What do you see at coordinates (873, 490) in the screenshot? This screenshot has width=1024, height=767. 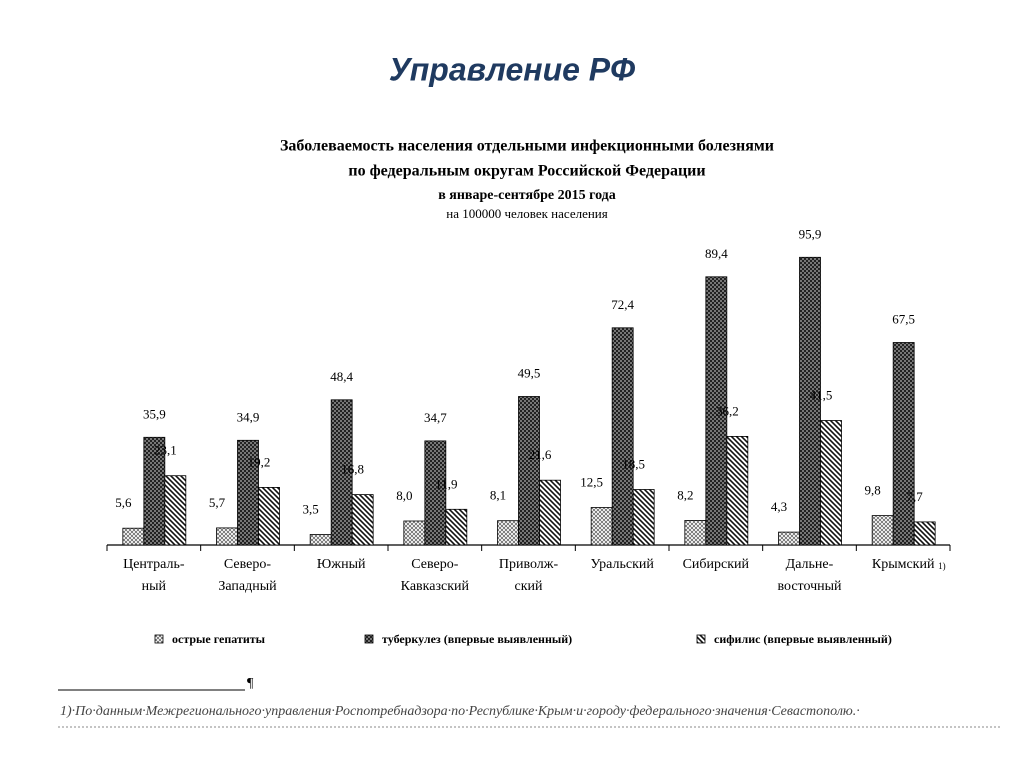 I see `value-label: 9,8` at bounding box center [873, 490].